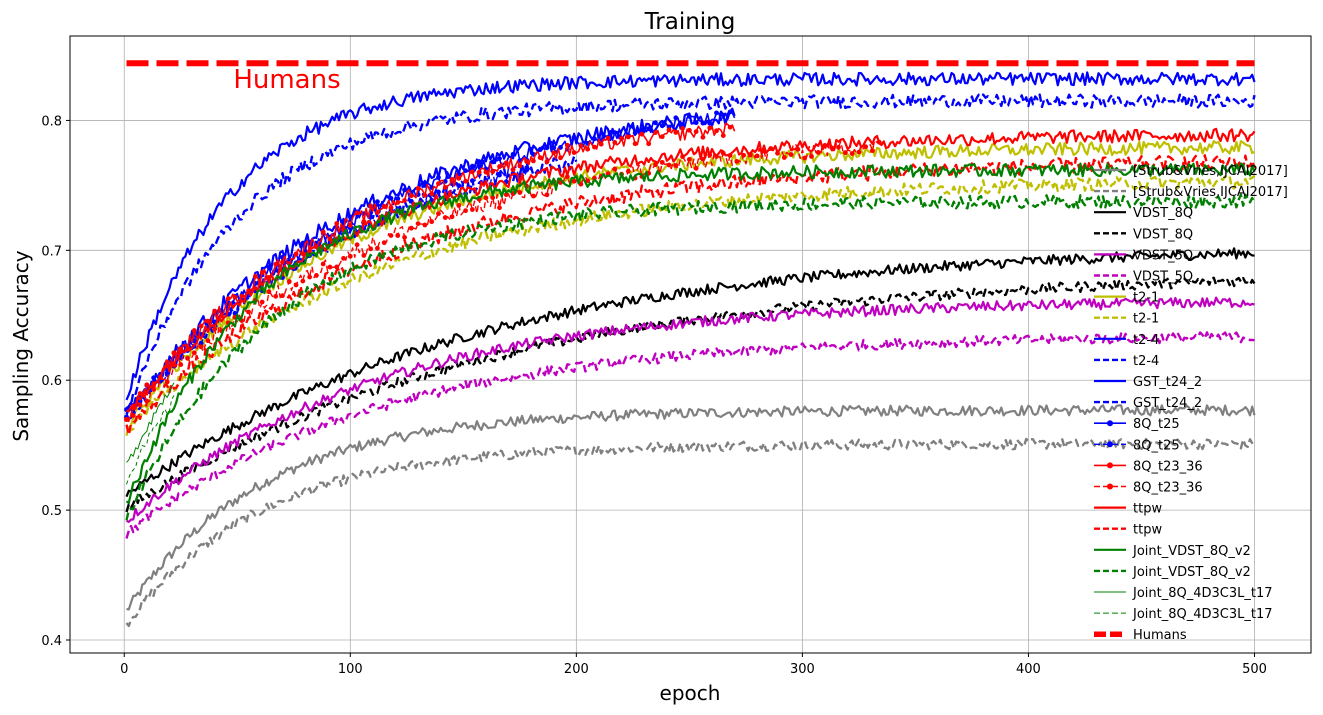 The height and width of the screenshot is (715, 1323). What do you see at coordinates (51, 121) in the screenshot?
I see `y-tick-label: 0.8` at bounding box center [51, 121].